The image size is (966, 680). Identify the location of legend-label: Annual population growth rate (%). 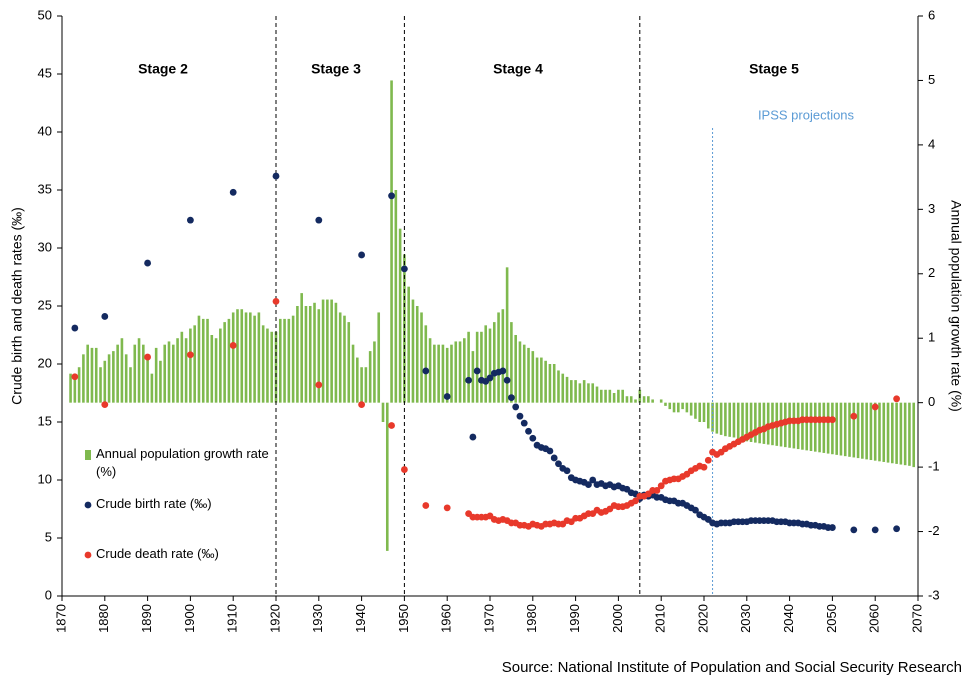
(182, 462).